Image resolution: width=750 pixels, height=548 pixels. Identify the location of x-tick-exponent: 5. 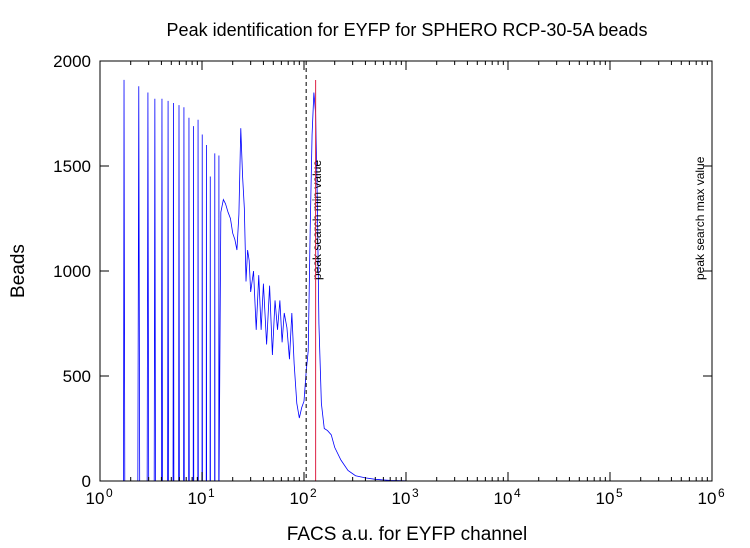
(619, 493).